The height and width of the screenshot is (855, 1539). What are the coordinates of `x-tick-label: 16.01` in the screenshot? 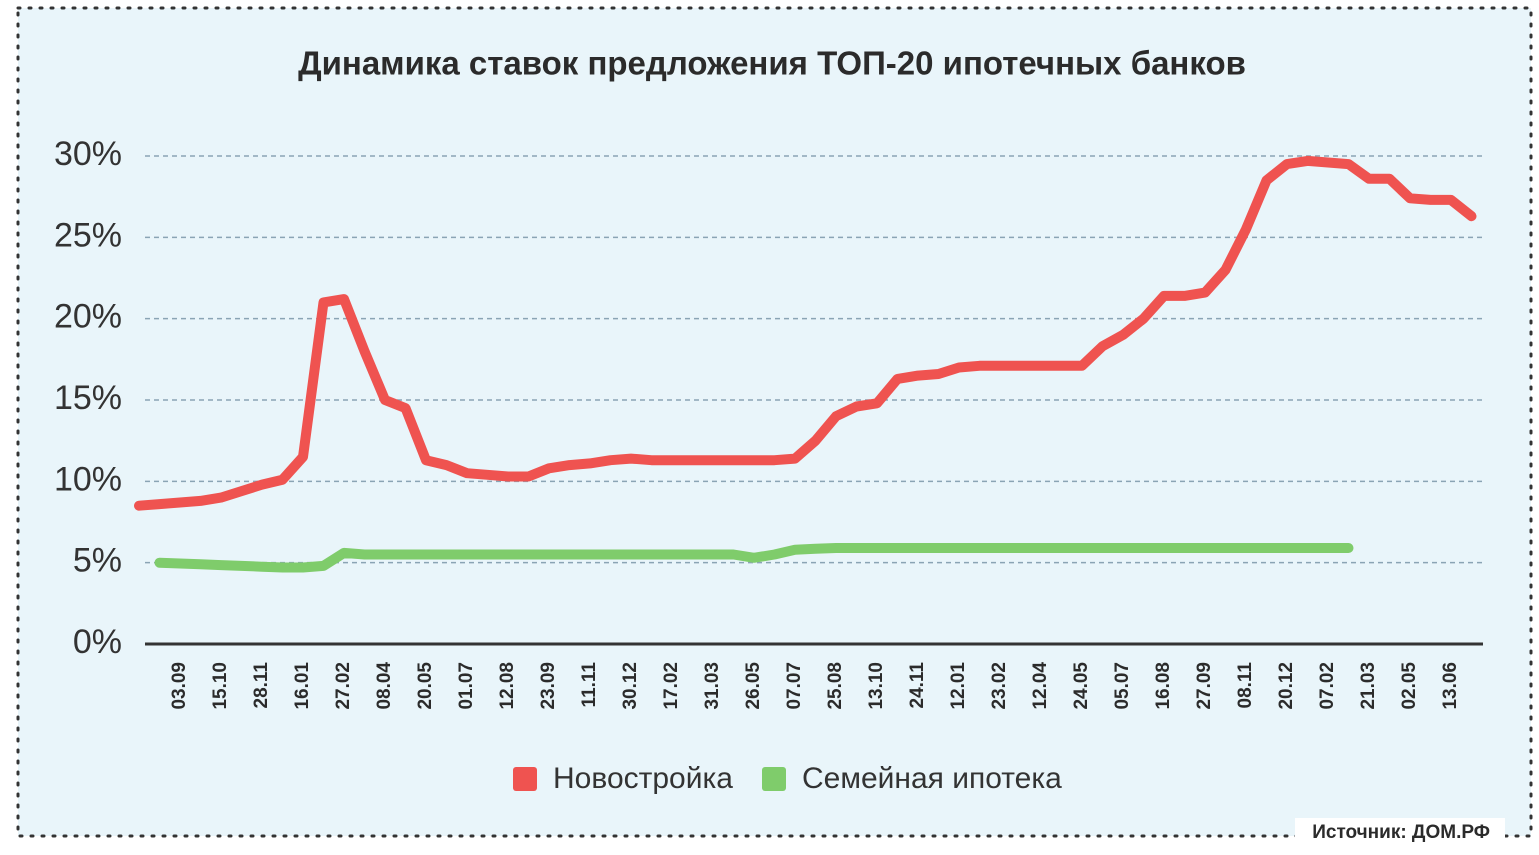 It's located at (302, 686).